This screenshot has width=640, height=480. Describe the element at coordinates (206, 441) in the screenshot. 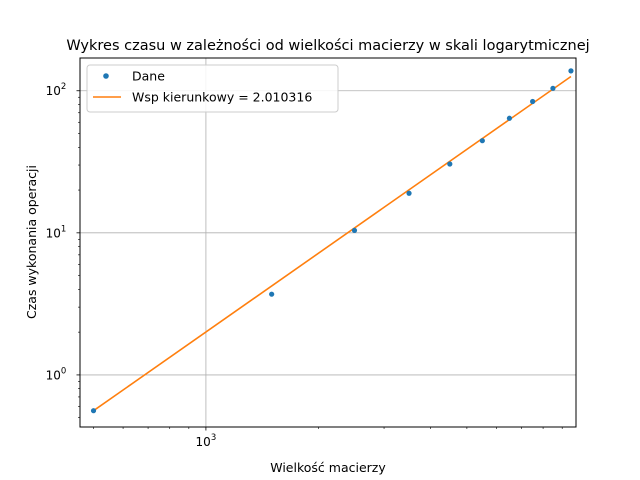

I see `x-tick-label: 103` at that location.